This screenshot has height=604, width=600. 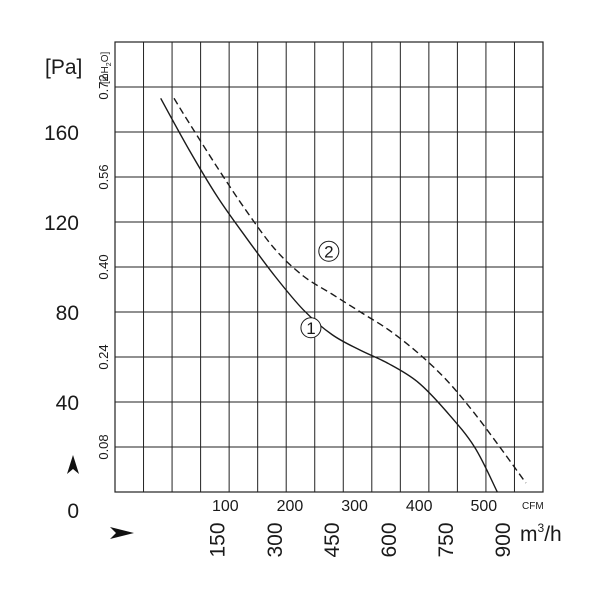 What do you see at coordinates (275, 539) in the screenshot?
I see `m3h-tick-label: 300` at bounding box center [275, 539].